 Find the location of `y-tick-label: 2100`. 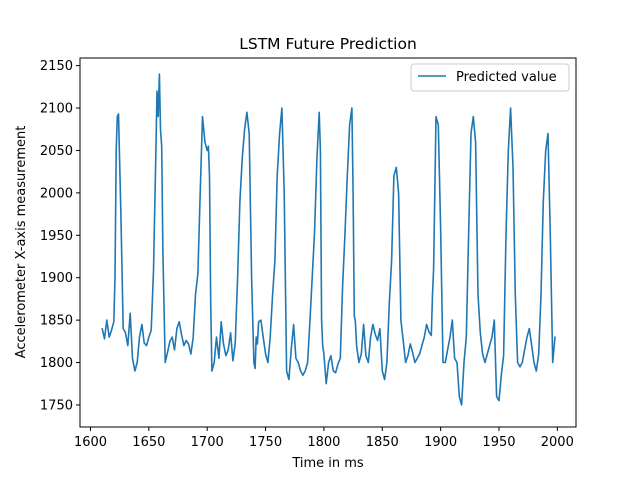

y-tick-label: 2100 is located at coordinates (56, 109).